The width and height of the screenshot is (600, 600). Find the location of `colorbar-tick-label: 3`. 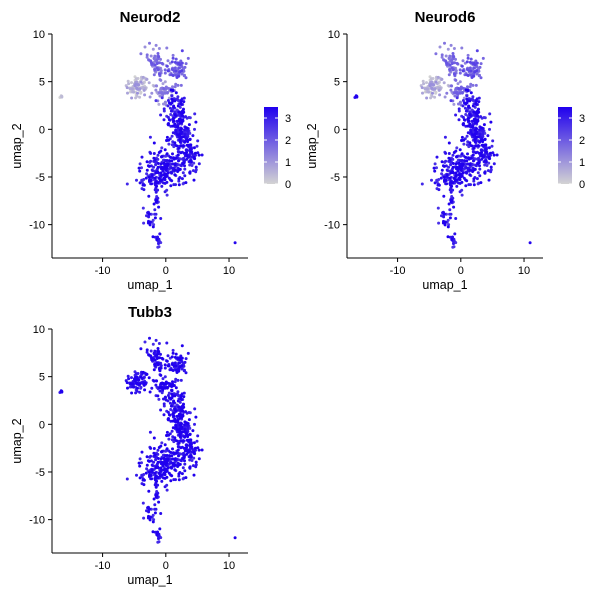

colorbar-tick-label: 3 is located at coordinates (288, 119).